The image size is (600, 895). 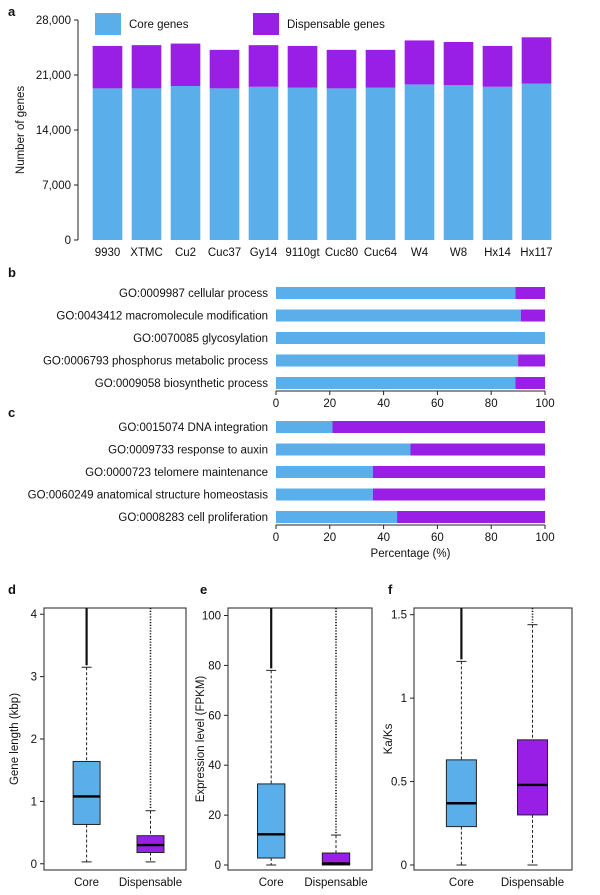 I want to click on y-tick-label: 3, so click(x=34, y=678).